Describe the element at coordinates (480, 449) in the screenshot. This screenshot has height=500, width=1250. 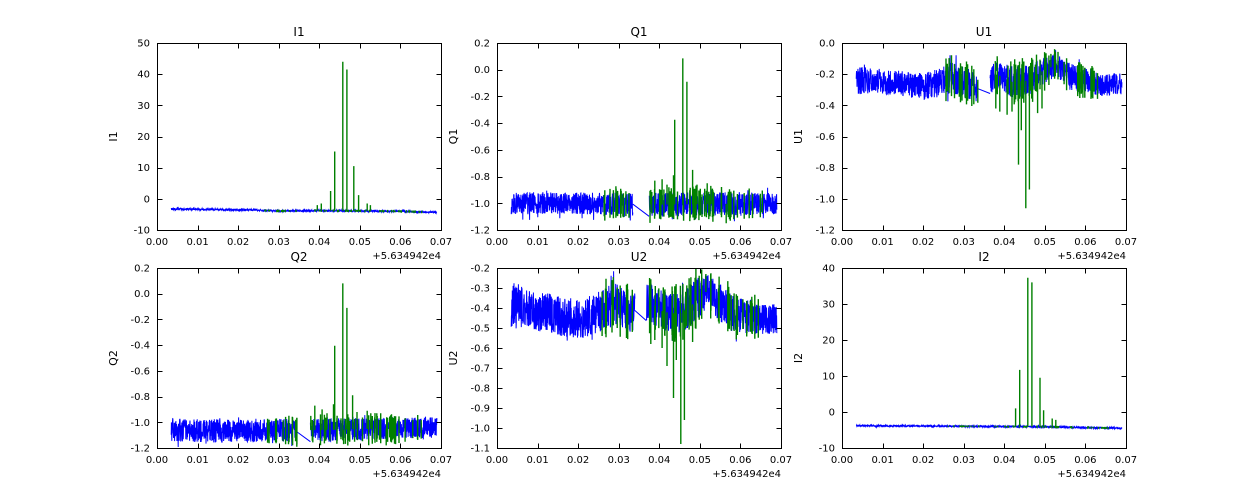
I see `y-tick-label: -1.1` at that location.